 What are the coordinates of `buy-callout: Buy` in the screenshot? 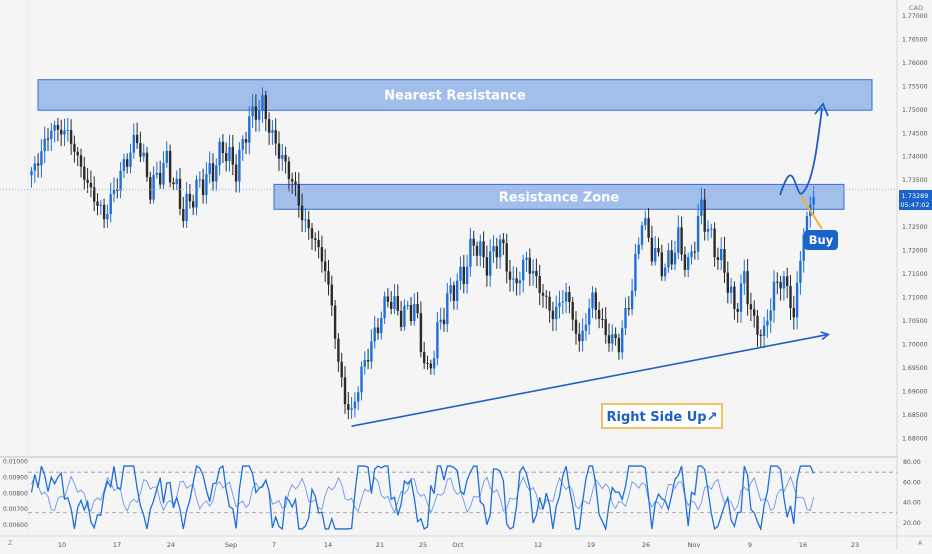 It's located at (819, 222).